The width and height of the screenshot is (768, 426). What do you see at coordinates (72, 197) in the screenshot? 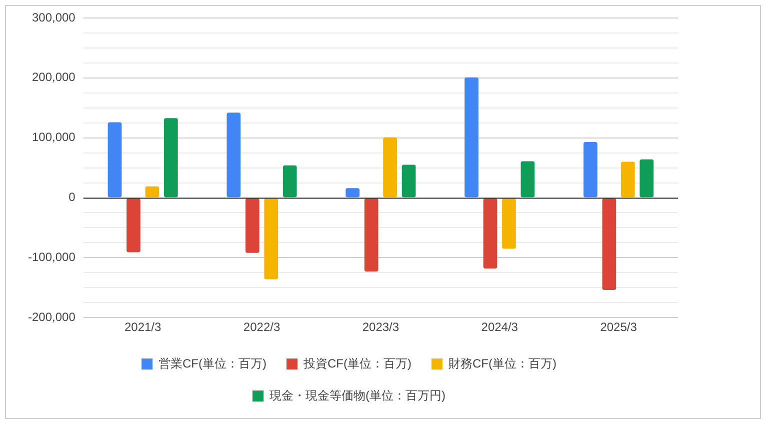
I see `y-tick-label: 0` at bounding box center [72, 197].